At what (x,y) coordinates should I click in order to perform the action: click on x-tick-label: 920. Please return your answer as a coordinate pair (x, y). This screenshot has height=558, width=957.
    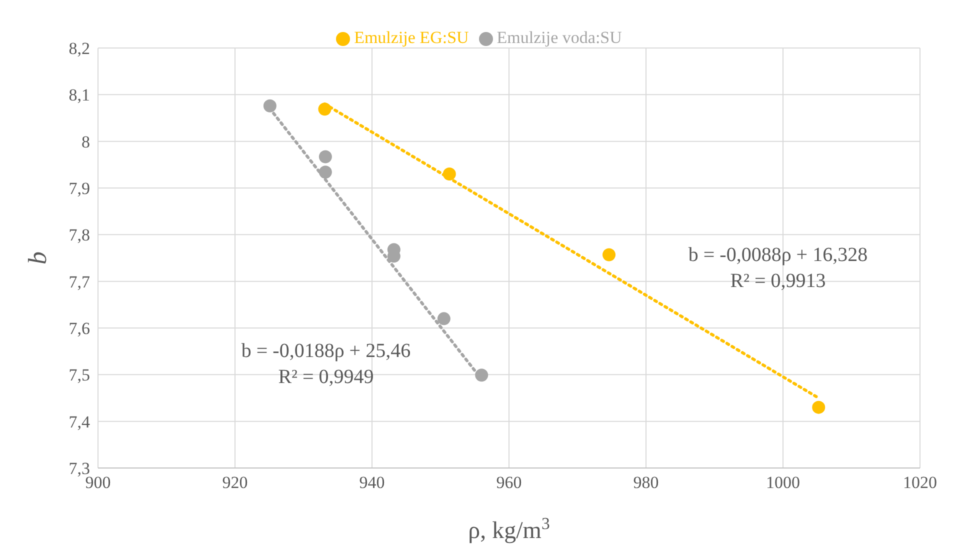
    Looking at the image, I should click on (235, 482).